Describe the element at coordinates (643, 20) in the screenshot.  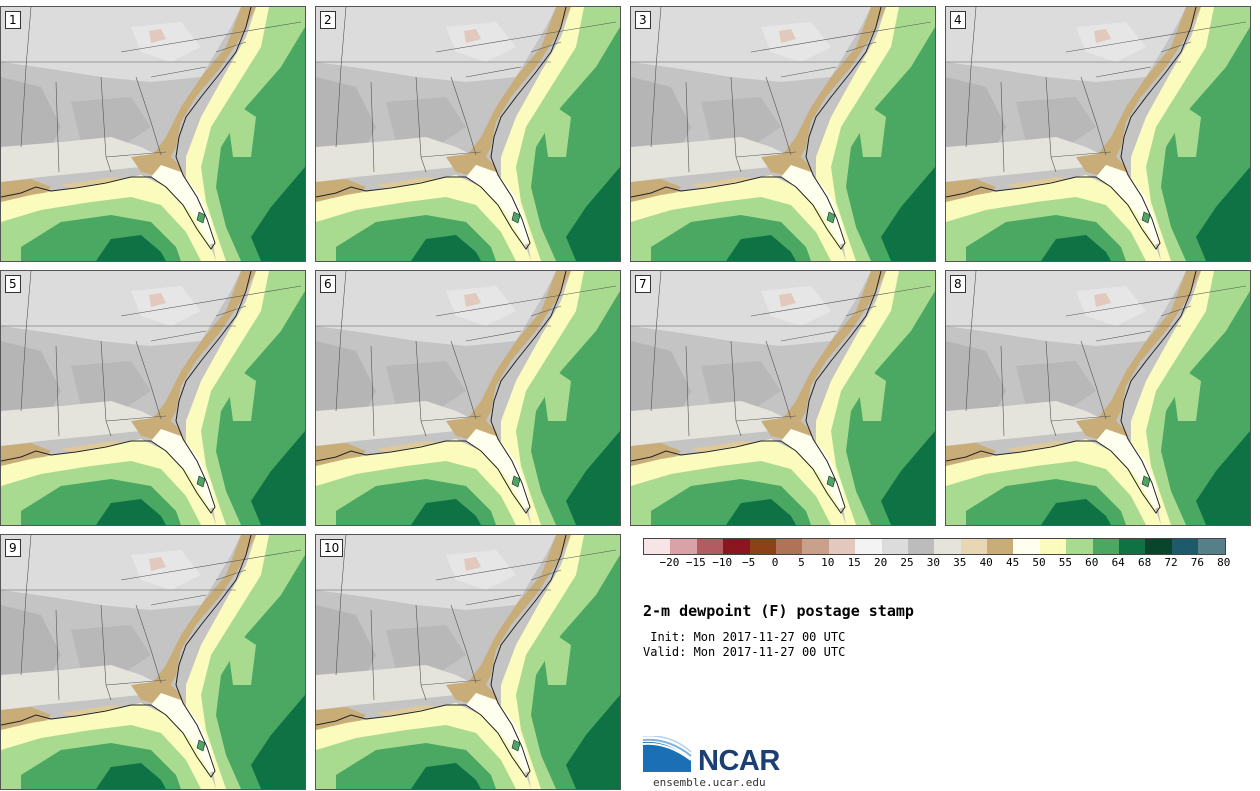
I see `panel-label: 3` at that location.